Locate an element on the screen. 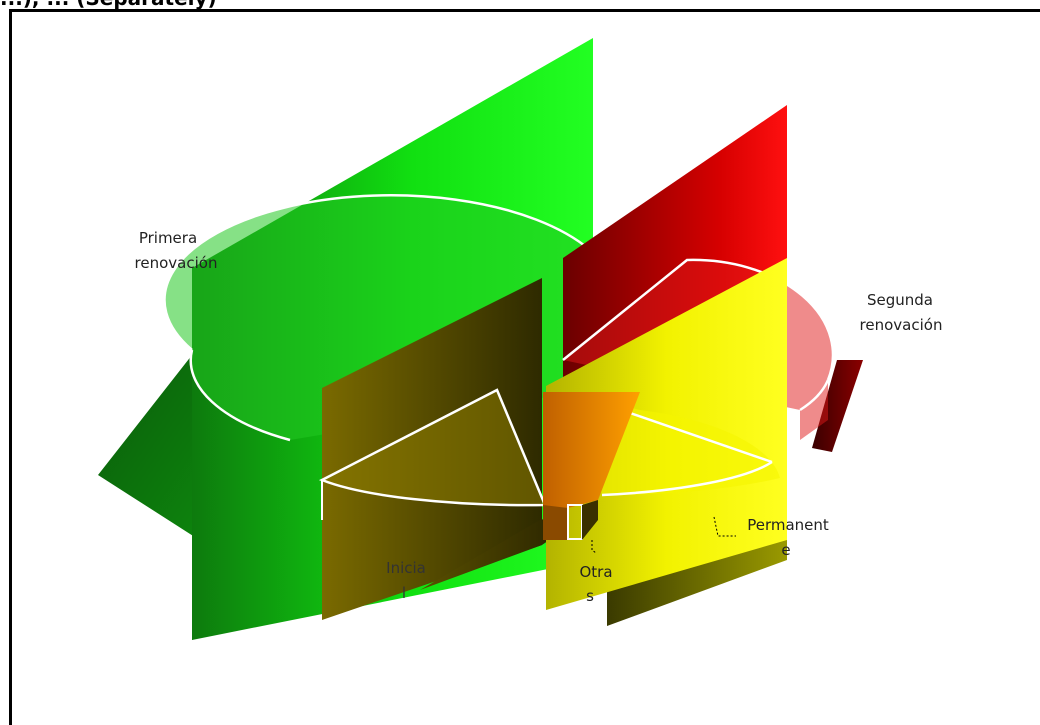 This screenshot has width=1040, height=725. label-otras-line1: Otra is located at coordinates (595, 572).